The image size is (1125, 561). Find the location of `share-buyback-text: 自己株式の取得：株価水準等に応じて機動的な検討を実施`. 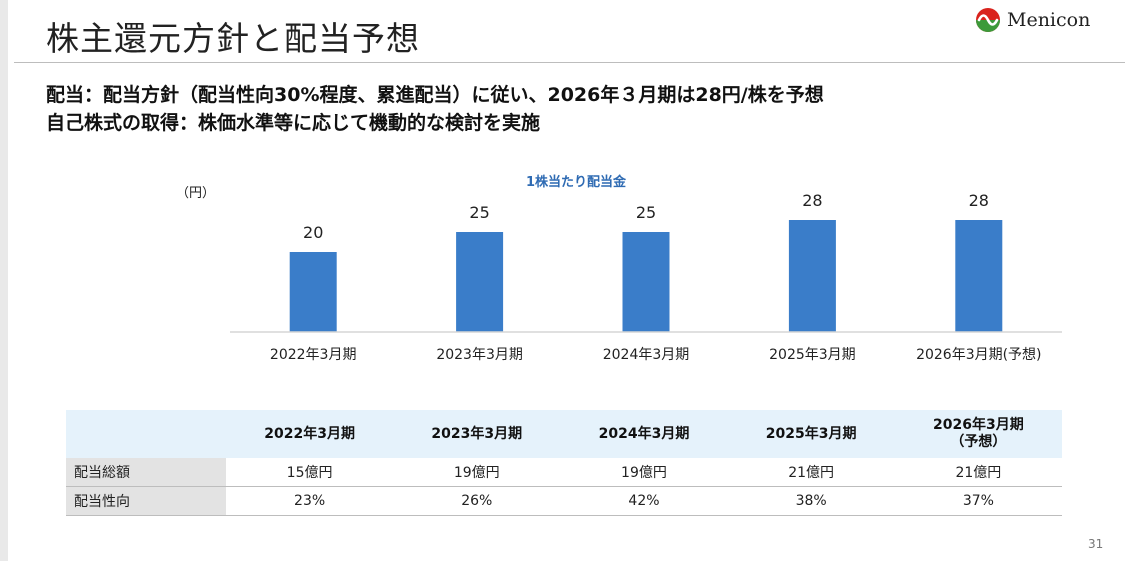

share-buyback-text: 自己株式の取得：株価水準等に応じて機動的な検討を実施 is located at coordinates (293, 123).